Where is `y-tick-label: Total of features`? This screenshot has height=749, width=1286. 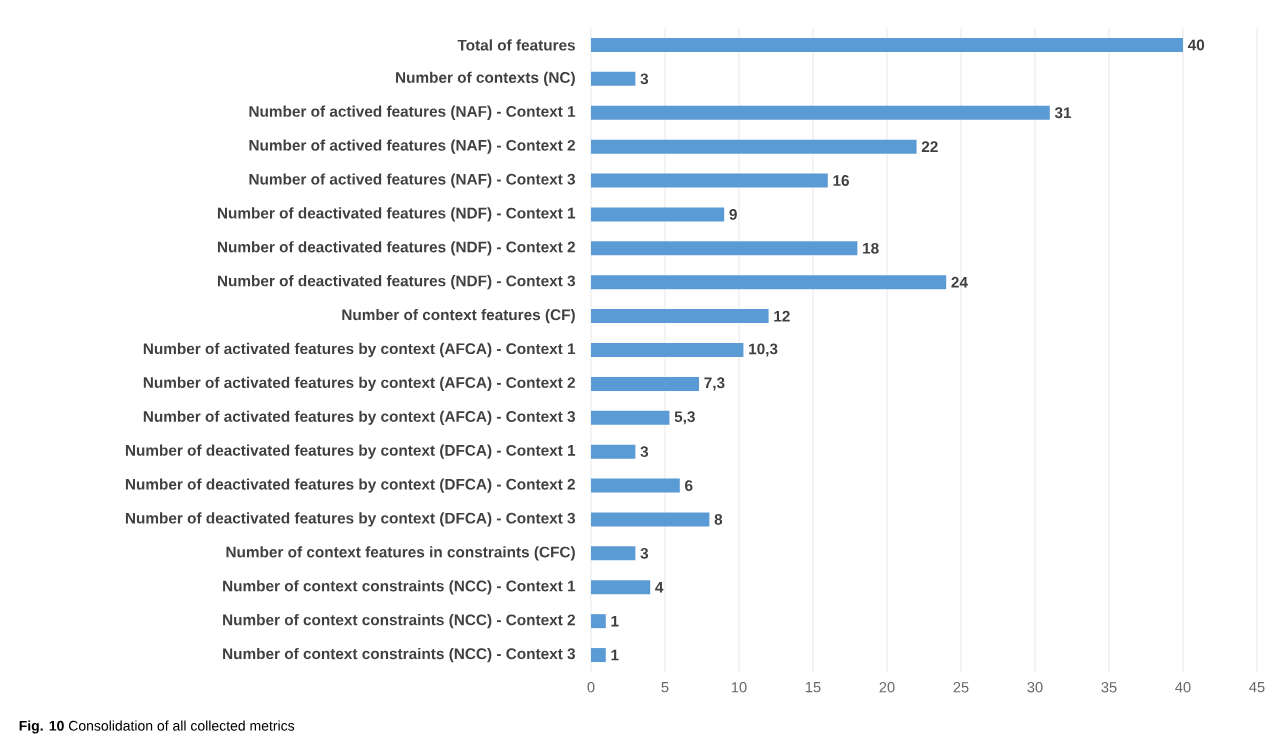 y-tick-label: Total of features is located at coordinates (516, 45).